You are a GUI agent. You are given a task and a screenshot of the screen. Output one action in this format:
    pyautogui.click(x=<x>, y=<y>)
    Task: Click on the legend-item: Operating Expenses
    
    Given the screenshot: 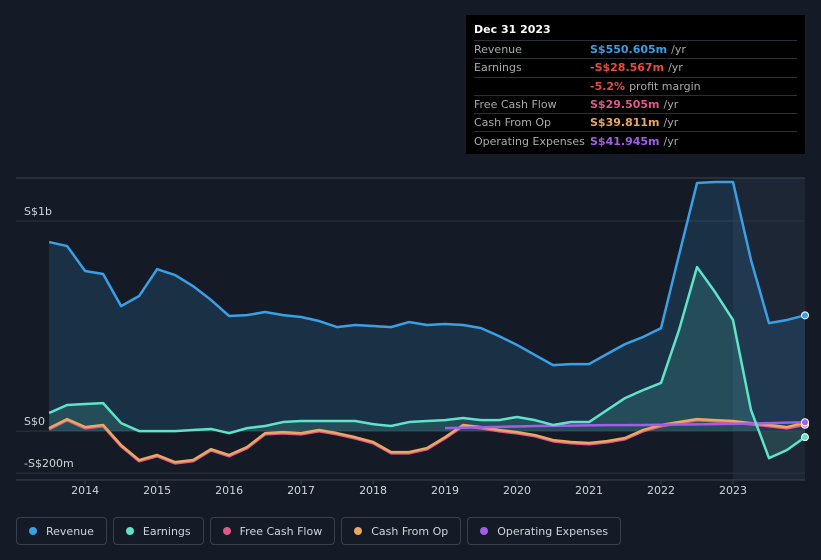 What is the action you would take?
    pyautogui.click(x=544, y=531)
    